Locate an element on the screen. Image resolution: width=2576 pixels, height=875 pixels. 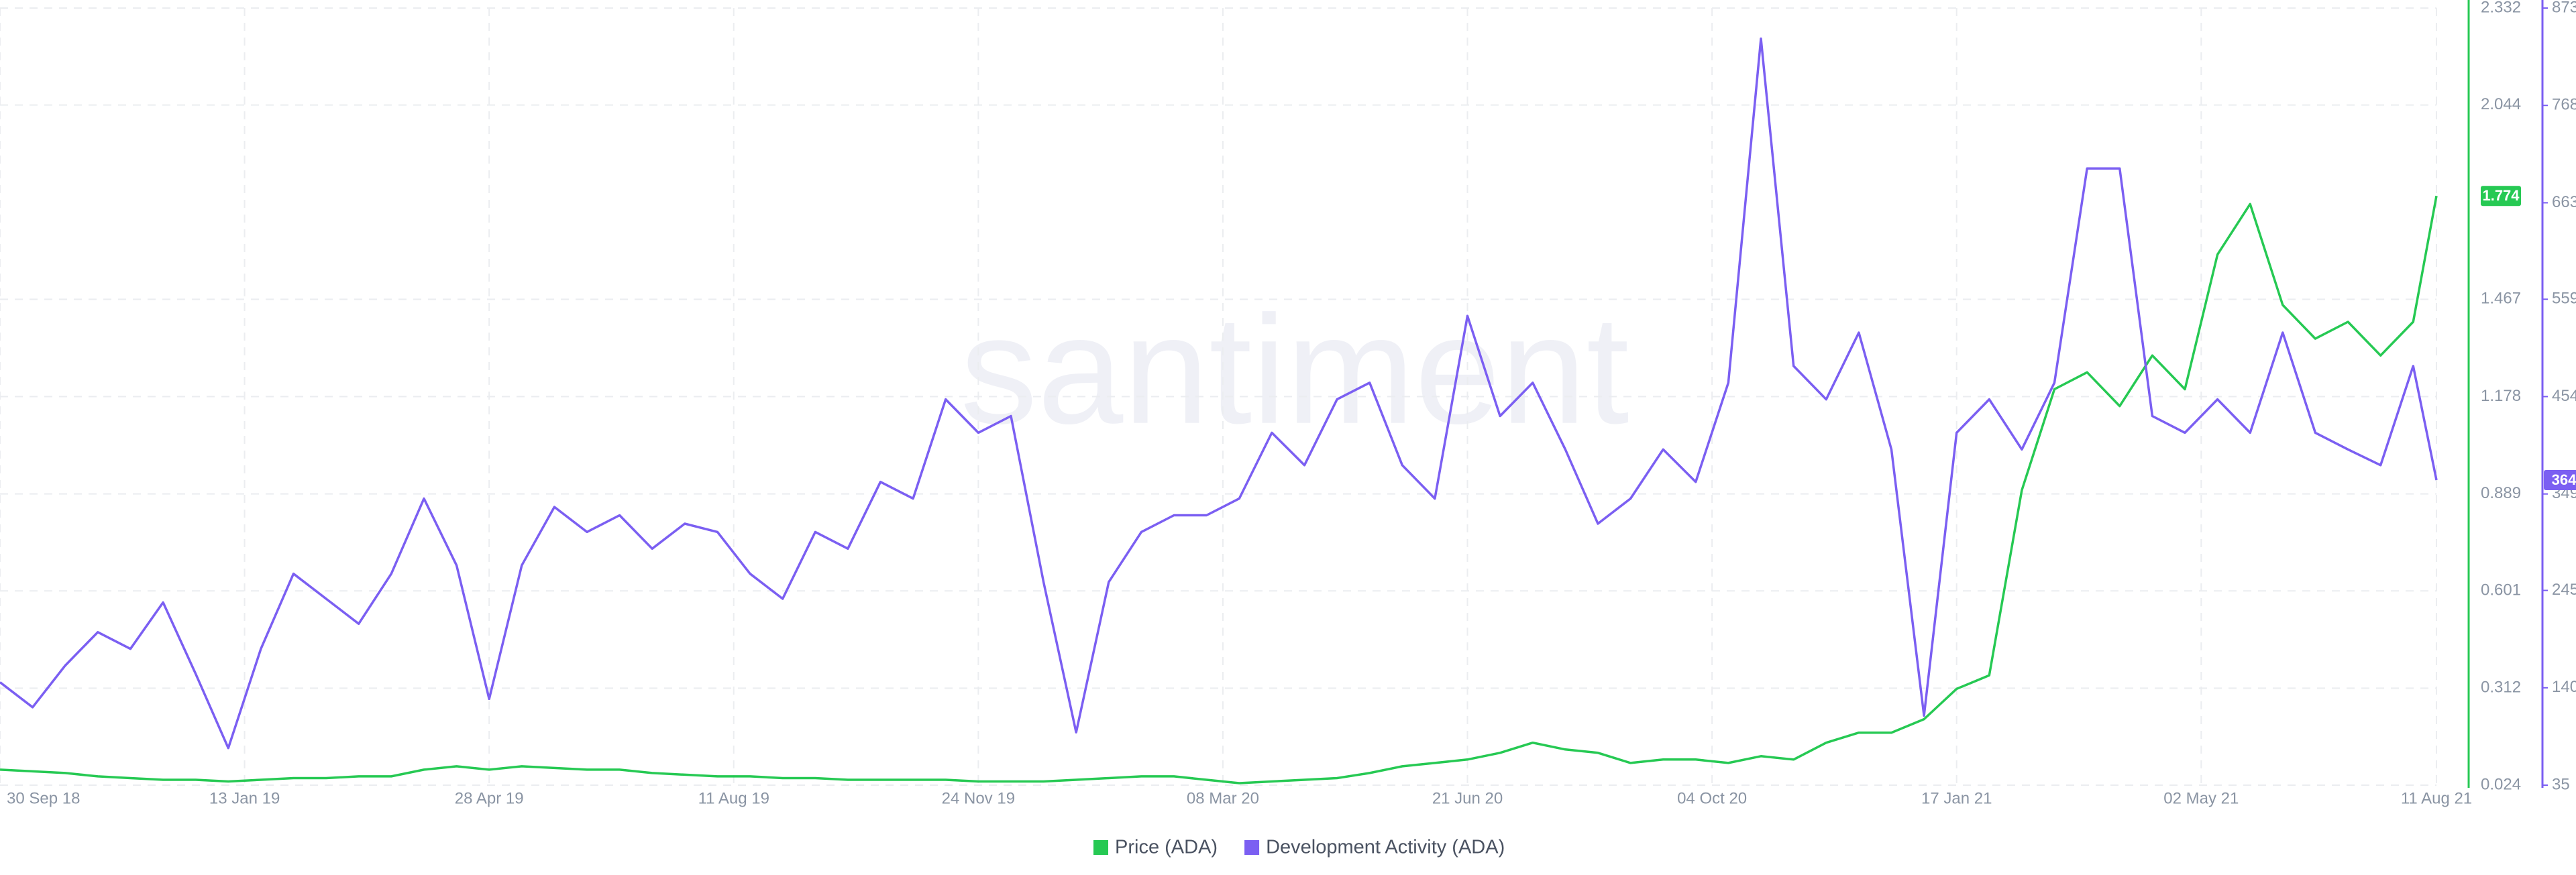
value-badge-label: 364 is located at coordinates (2564, 479).